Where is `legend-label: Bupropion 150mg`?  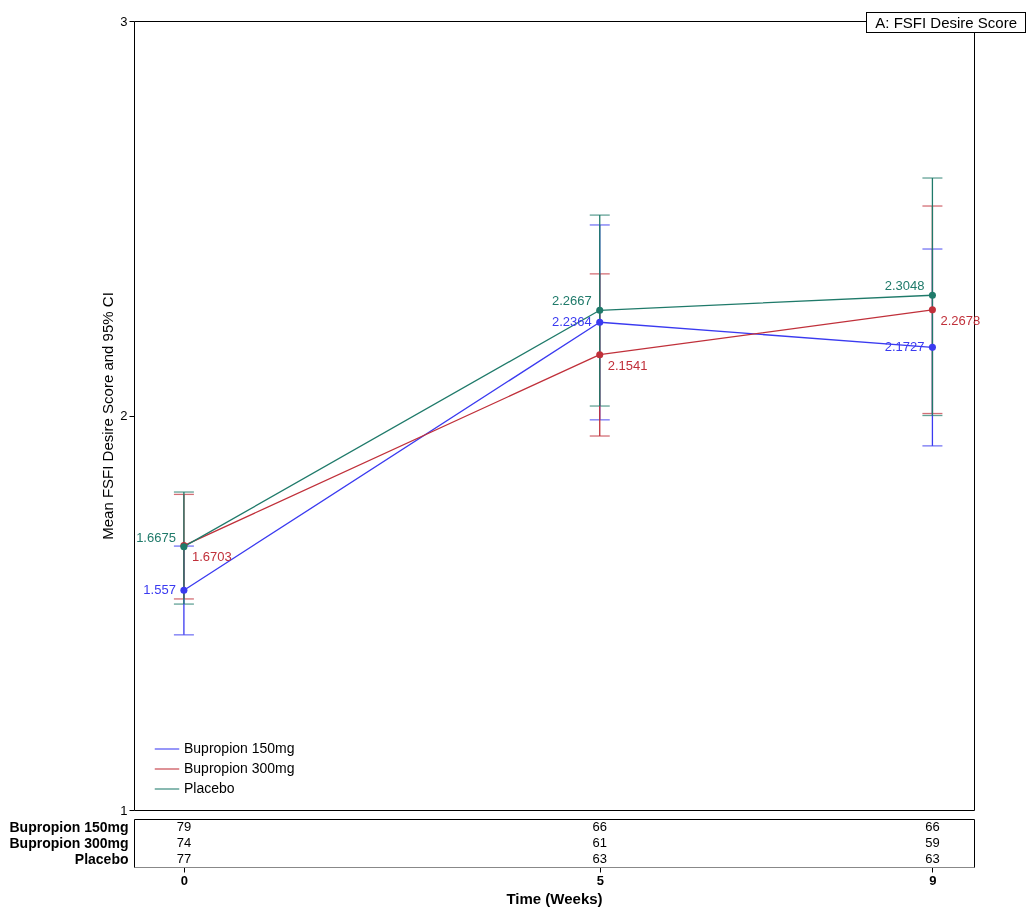
legend-label: Bupropion 150mg is located at coordinates (239, 748).